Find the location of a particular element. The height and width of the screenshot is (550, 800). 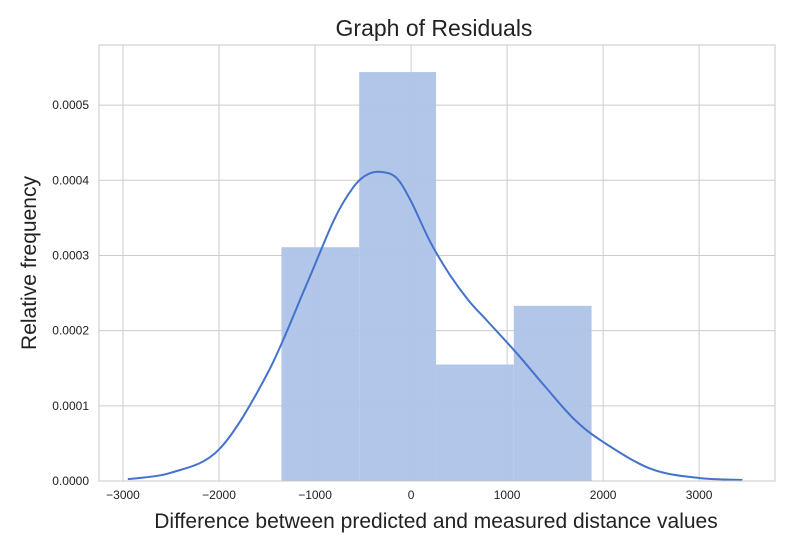

x-tick-label: 1000 is located at coordinates (507, 495).